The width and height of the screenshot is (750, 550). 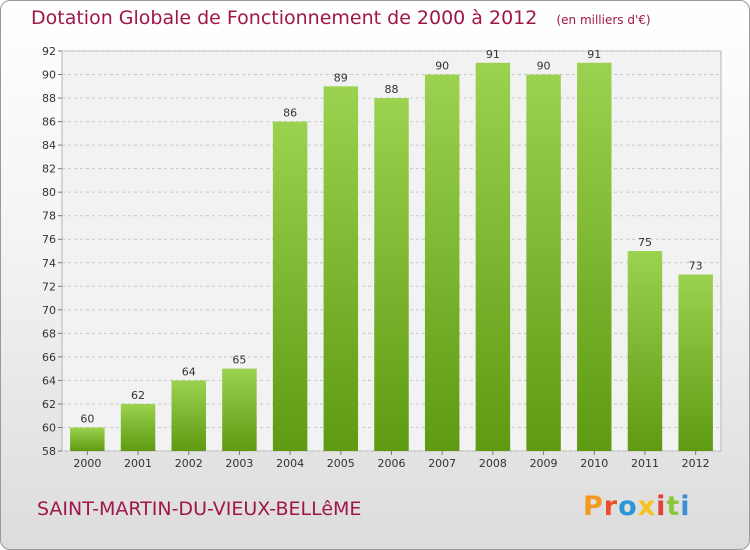 What do you see at coordinates (239, 360) in the screenshot?
I see `bar-value-label: 65` at bounding box center [239, 360].